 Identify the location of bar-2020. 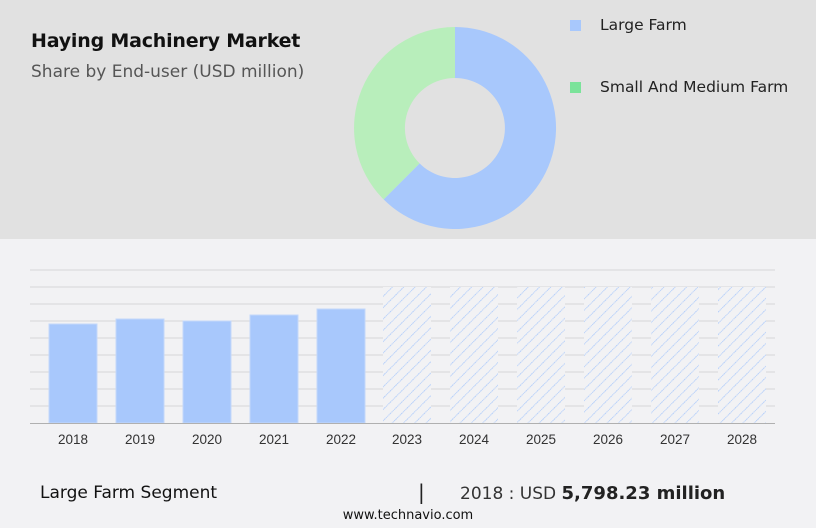
(207, 372).